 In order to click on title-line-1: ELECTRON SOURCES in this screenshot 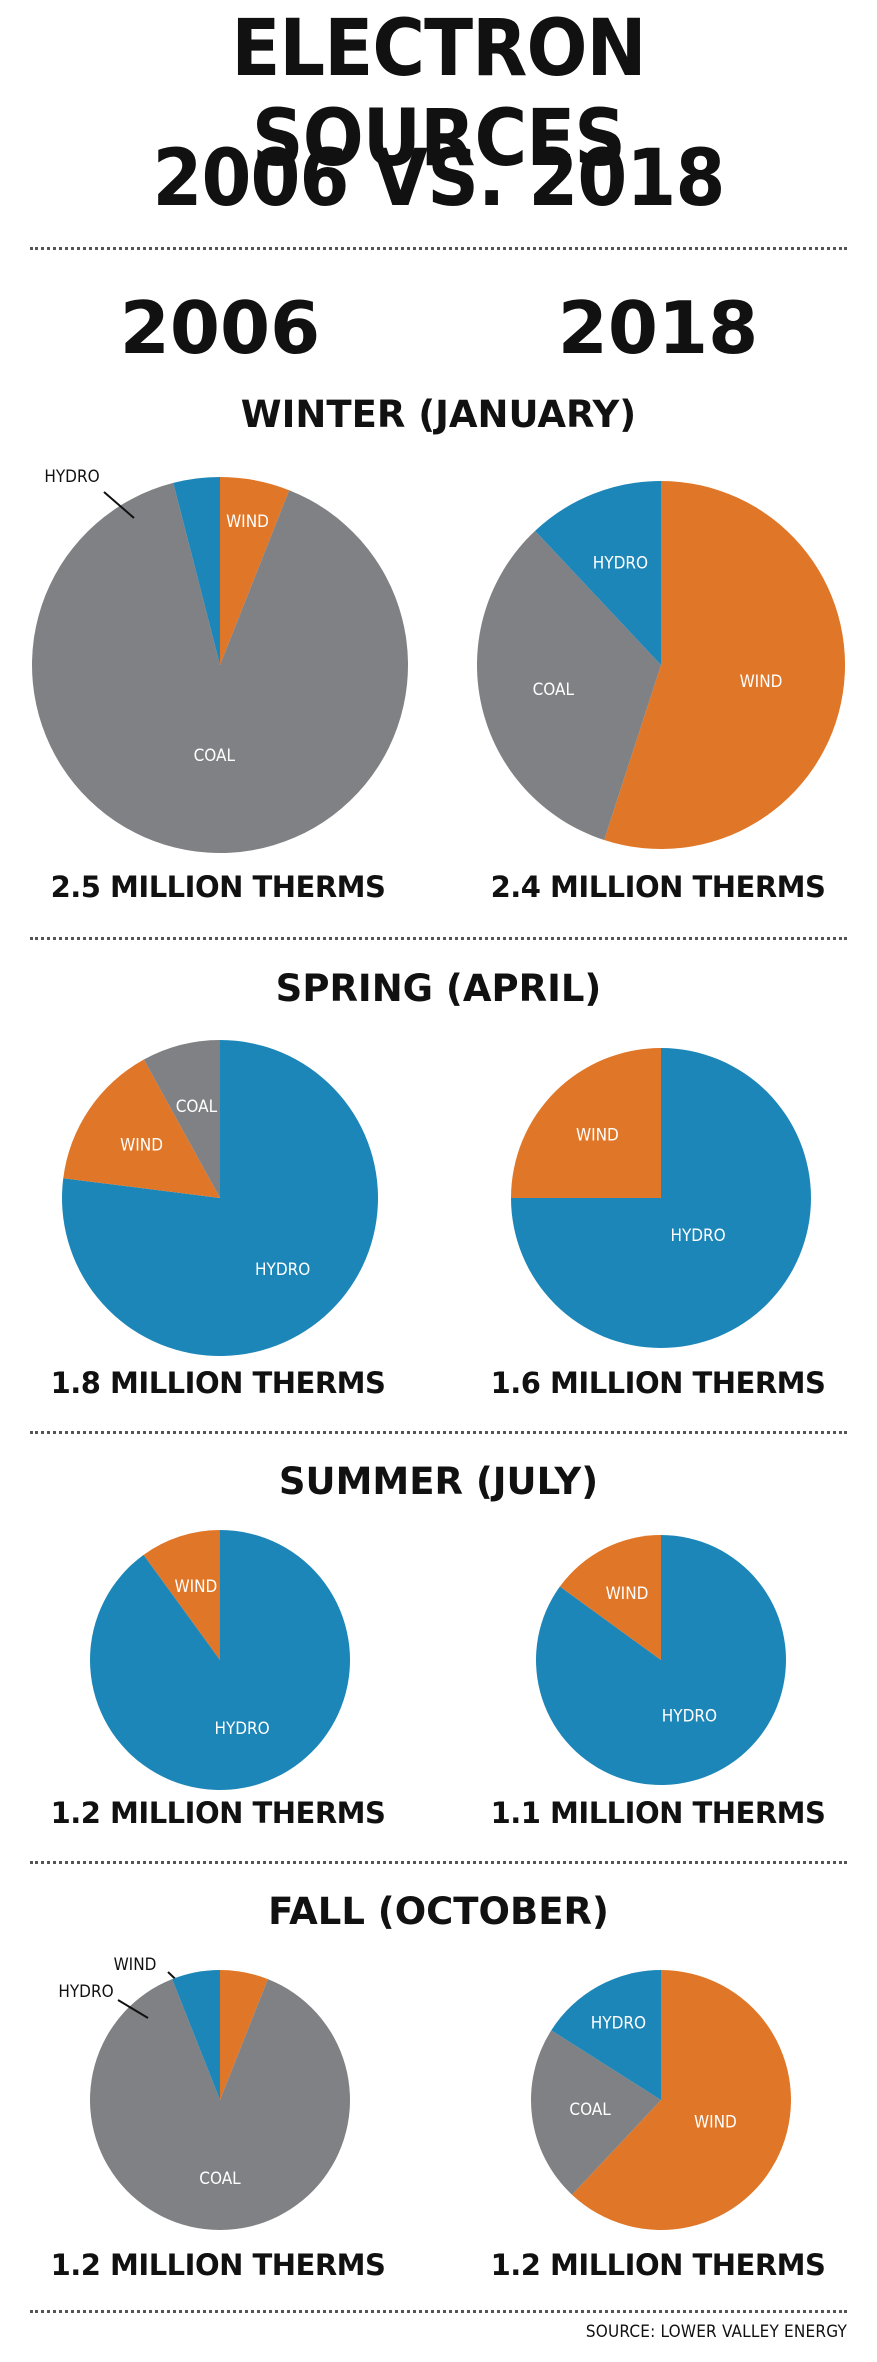, I will do `click(438, 94)`.